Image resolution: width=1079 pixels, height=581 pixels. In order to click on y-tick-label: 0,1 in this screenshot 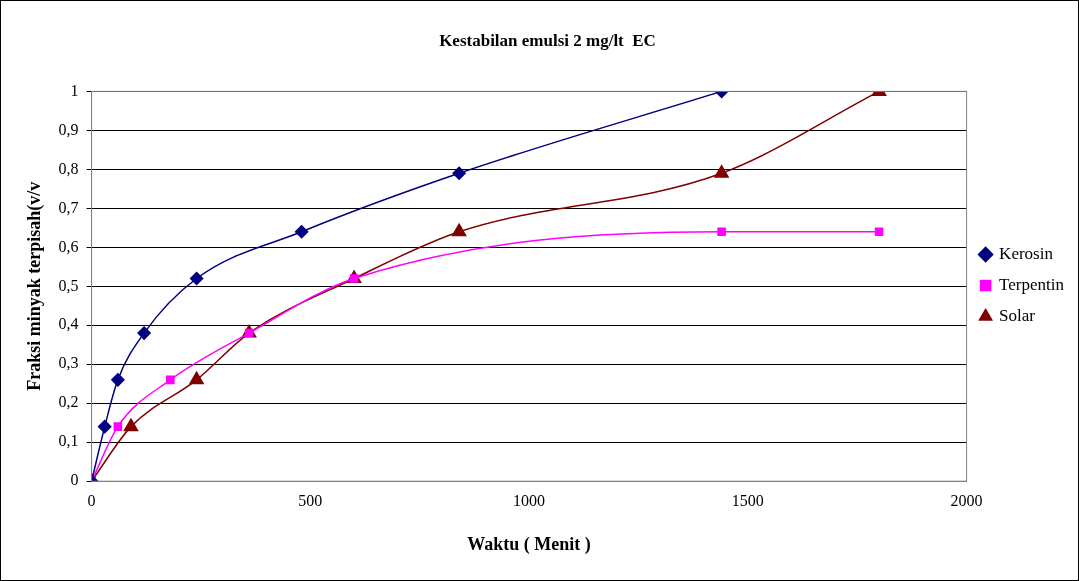, I will do `click(68, 441)`.